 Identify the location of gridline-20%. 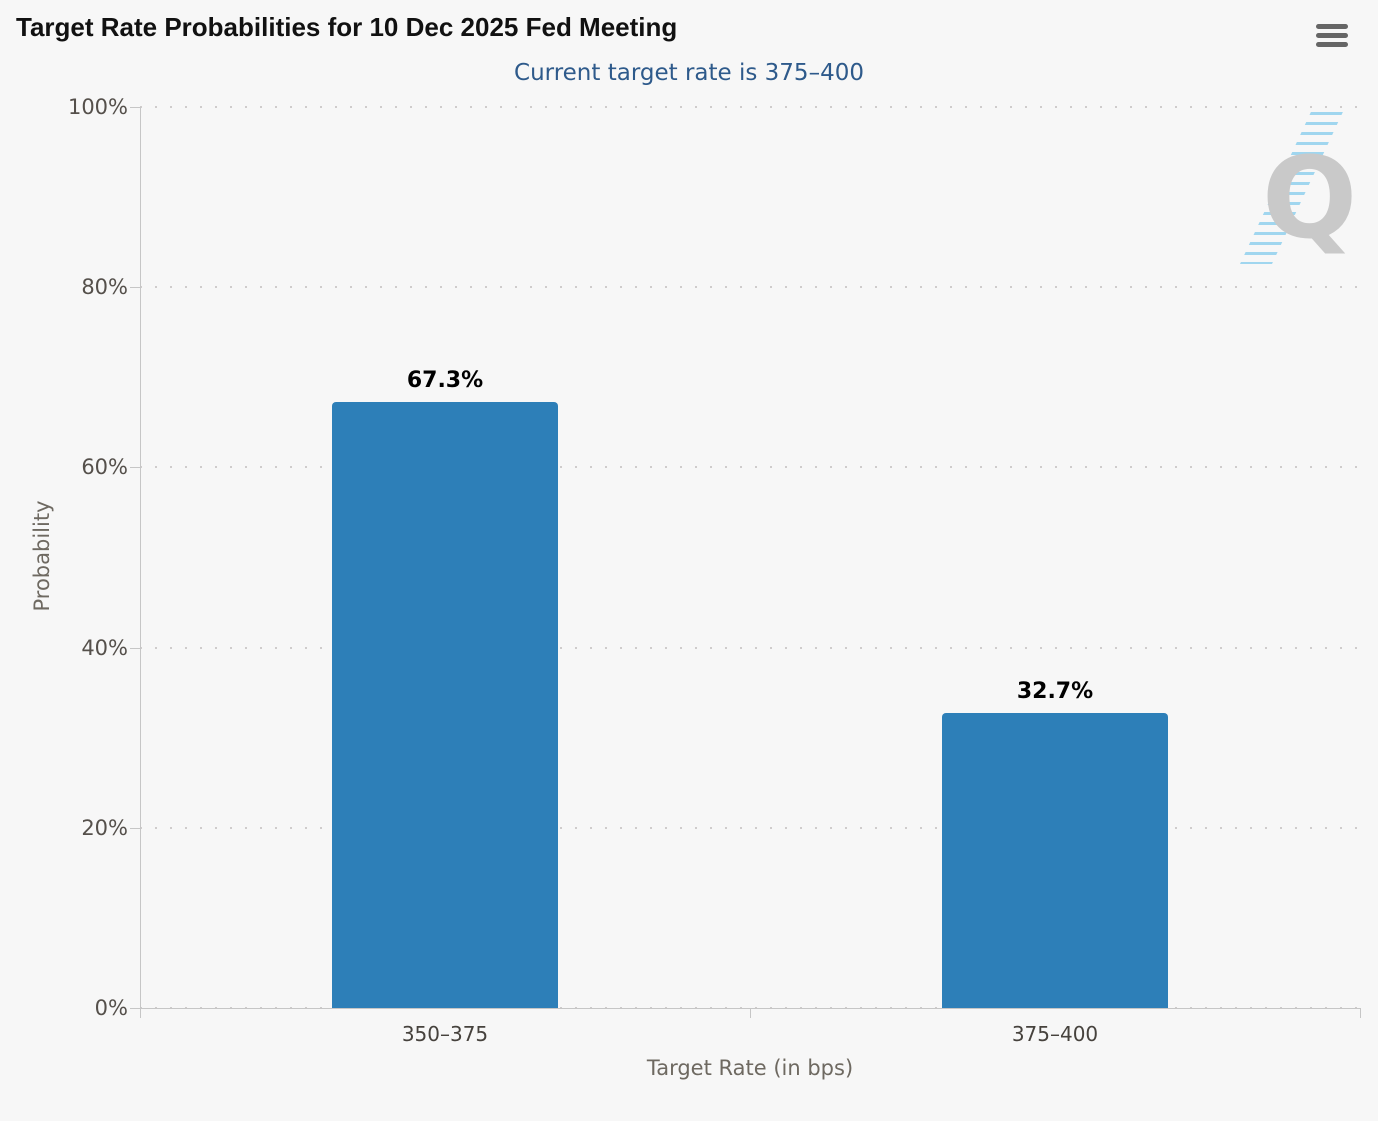
(750, 827).